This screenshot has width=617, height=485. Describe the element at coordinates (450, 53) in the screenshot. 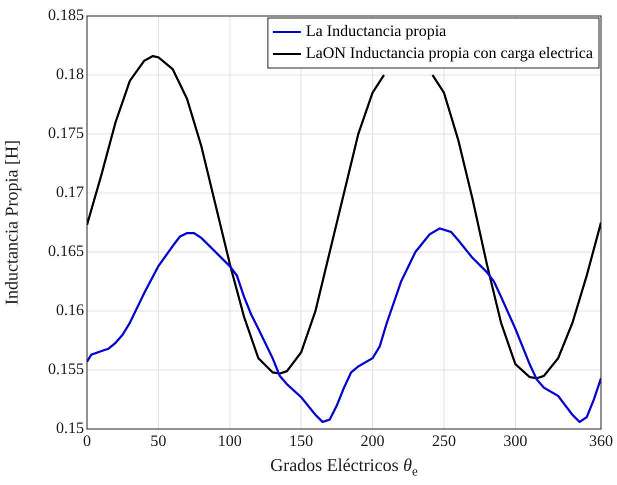

I see `legend-label: LaON Inductancia propia con carga electrica` at that location.